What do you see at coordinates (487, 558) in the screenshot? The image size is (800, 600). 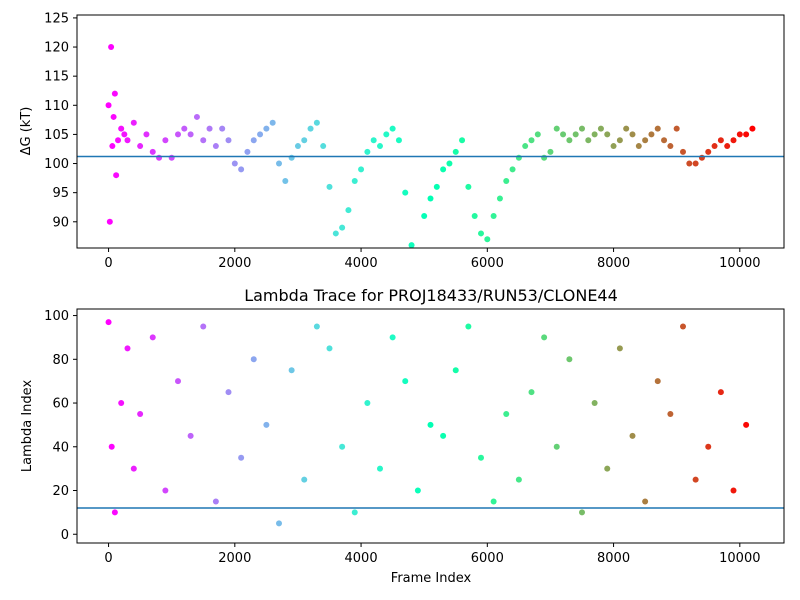 I see `x-tick-label: 6000` at bounding box center [487, 558].